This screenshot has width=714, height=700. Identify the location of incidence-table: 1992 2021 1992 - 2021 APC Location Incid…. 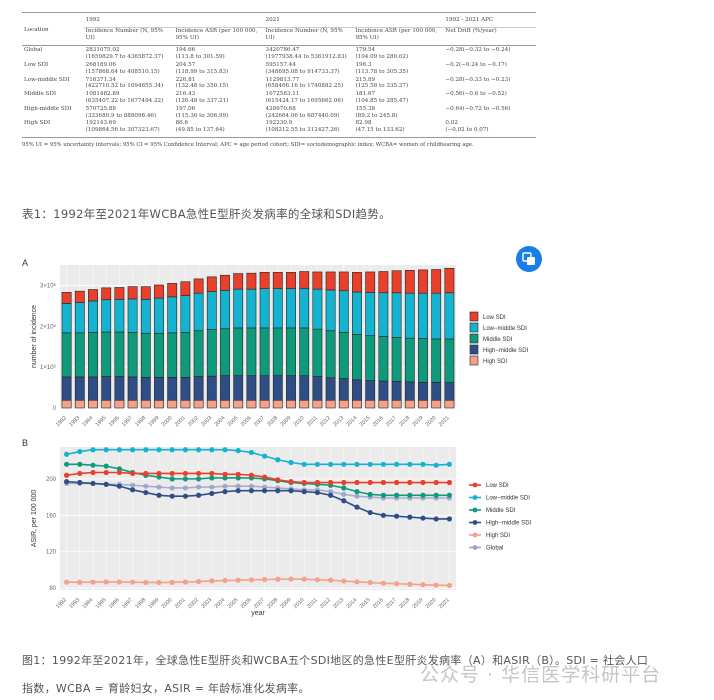
(279, 80).